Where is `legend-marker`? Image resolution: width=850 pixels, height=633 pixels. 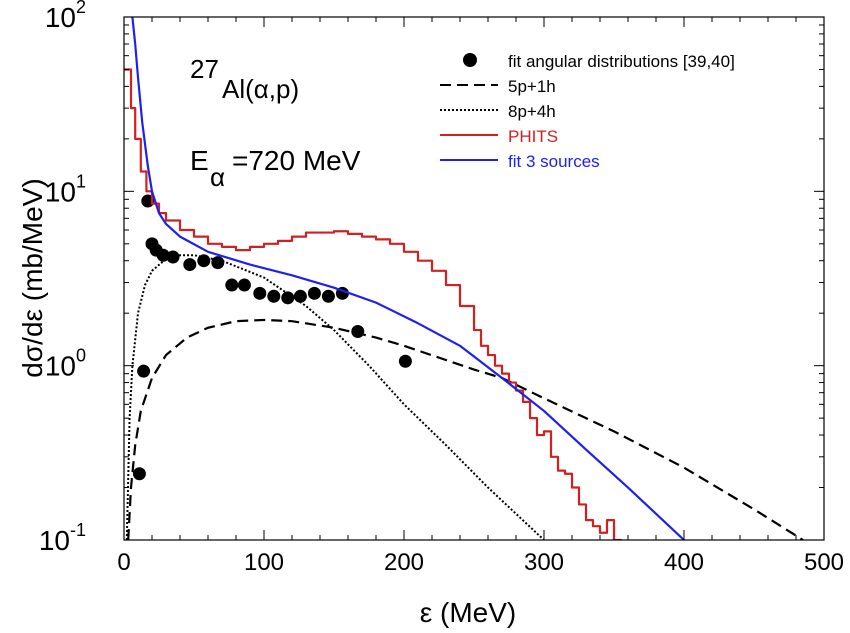 legend-marker is located at coordinates (470, 60).